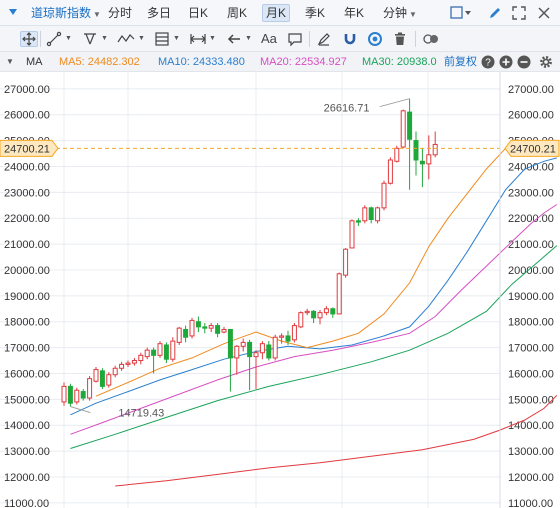  Describe the element at coordinates (66, 13) in the screenshot. I see `tab-index-name: 道琼斯指数 ▼` at that location.